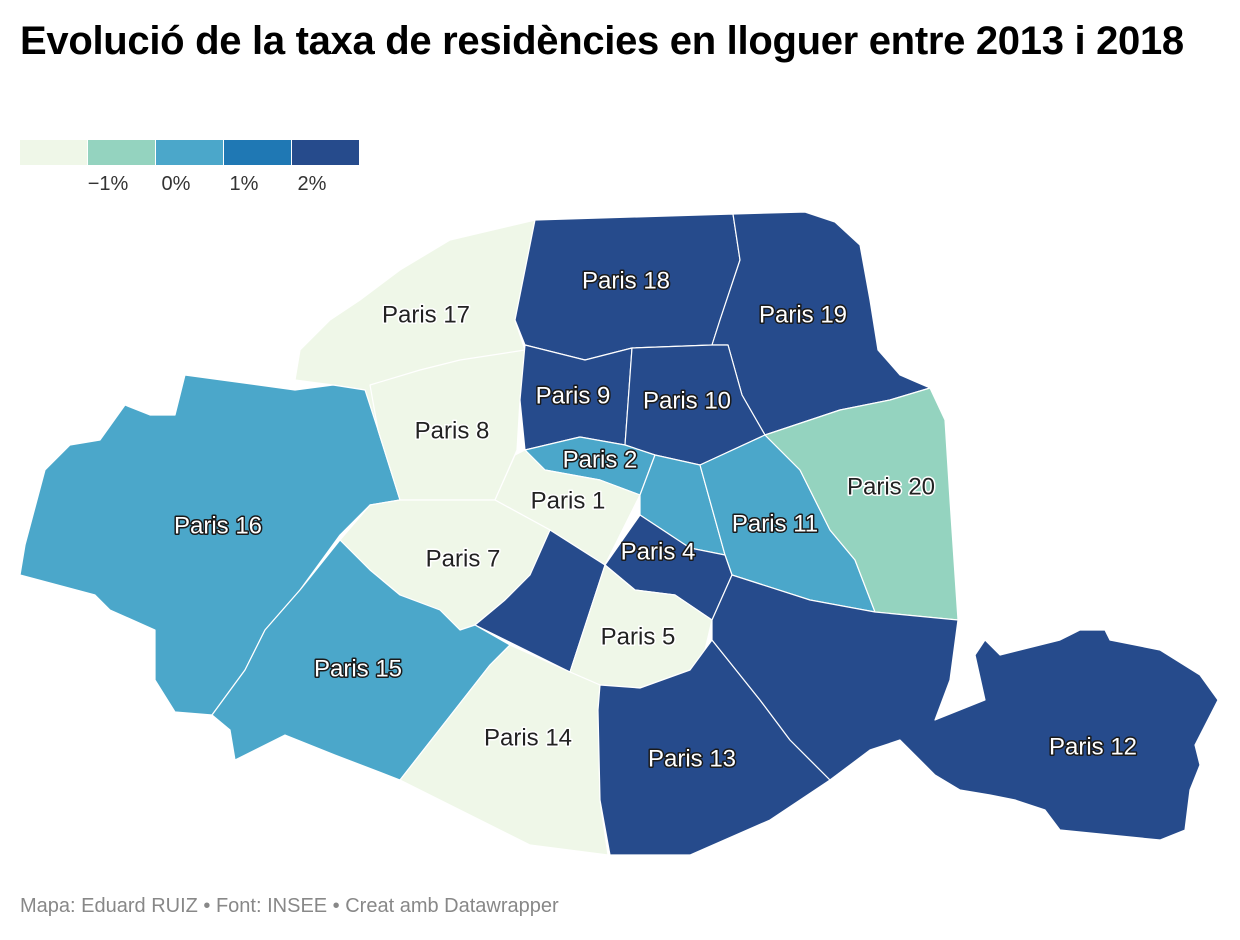  I want to click on district-label-8: Paris 8, so click(452, 430).